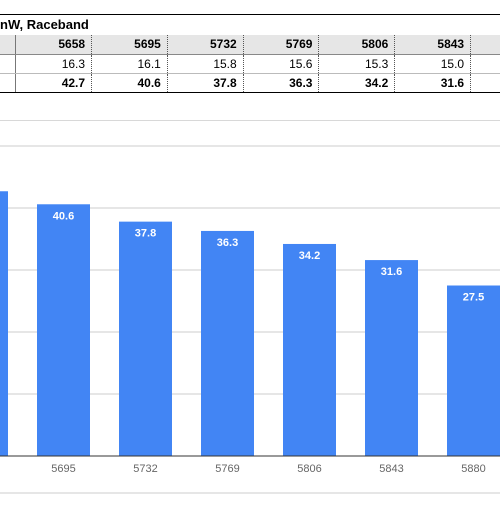 The image size is (500, 505). What do you see at coordinates (281, 83) in the screenshot?
I see `table-cell: 36.3` at bounding box center [281, 83].